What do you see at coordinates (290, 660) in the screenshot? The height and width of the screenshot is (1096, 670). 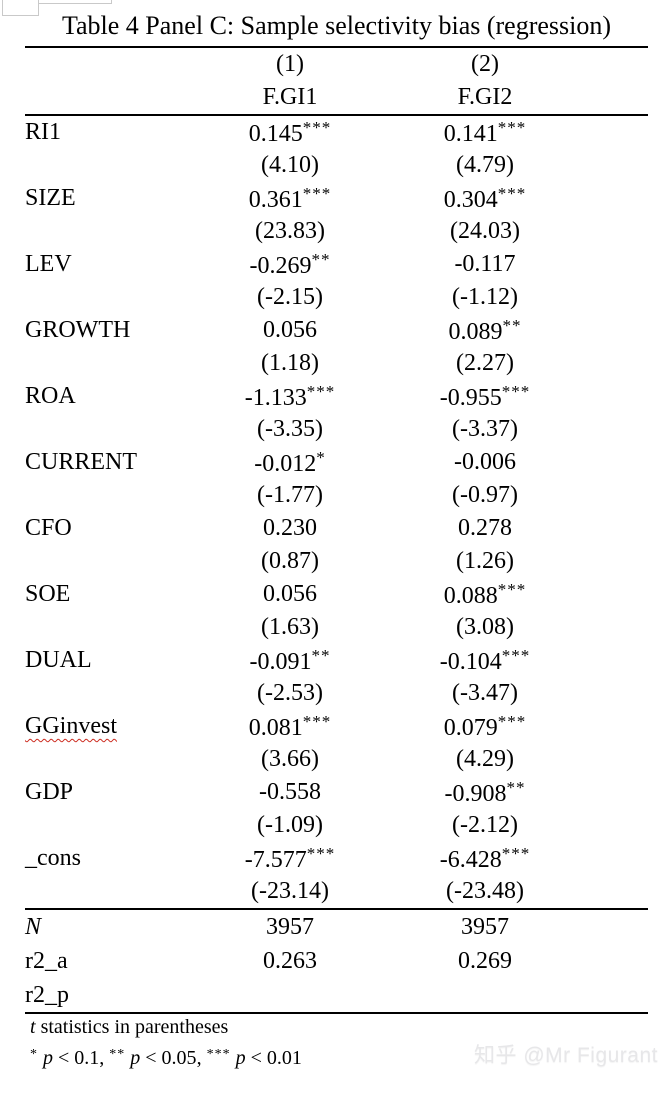 I see `coefficient-cell: -0.091**` at bounding box center [290, 660].